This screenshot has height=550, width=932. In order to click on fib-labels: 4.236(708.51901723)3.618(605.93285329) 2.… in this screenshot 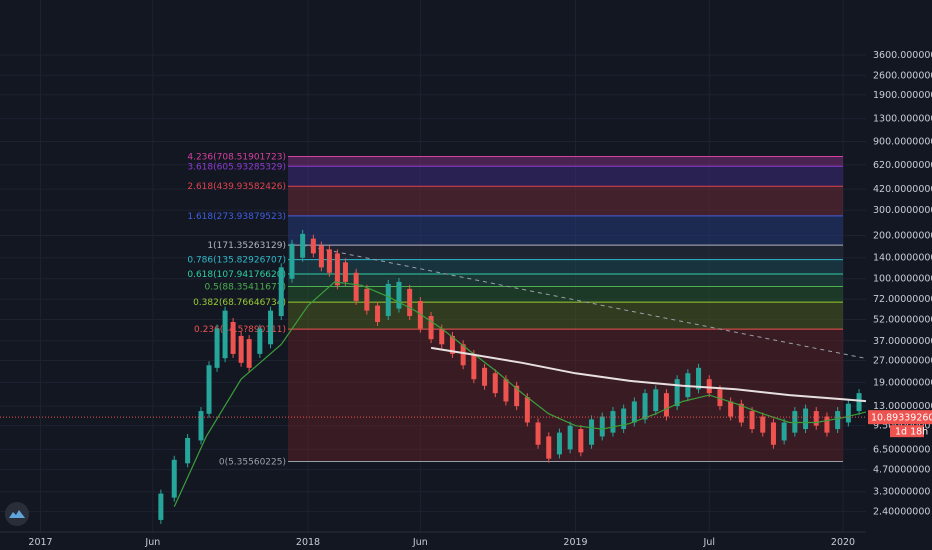, I will do `click(236, 309)`.